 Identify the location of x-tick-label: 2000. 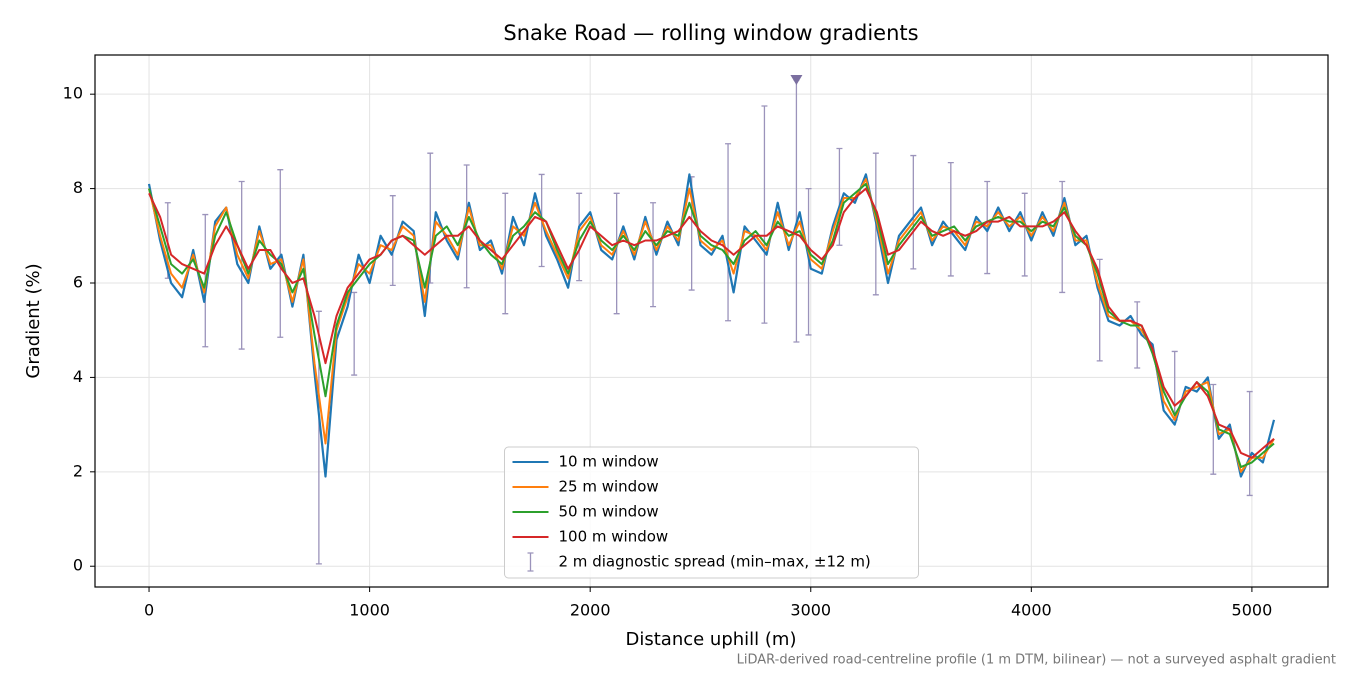
(590, 610).